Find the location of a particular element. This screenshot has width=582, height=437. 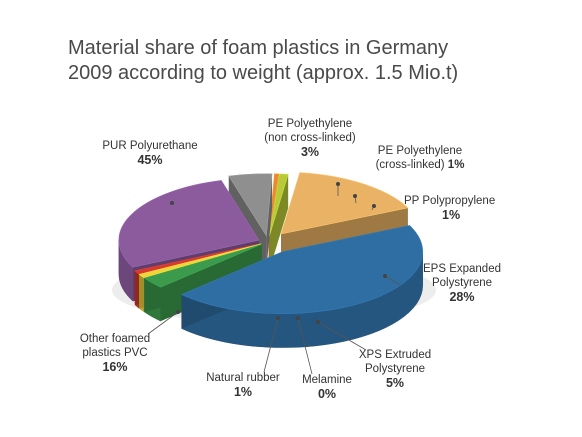

label-natural-rubber-name: Natural rubber is located at coordinates (243, 378).